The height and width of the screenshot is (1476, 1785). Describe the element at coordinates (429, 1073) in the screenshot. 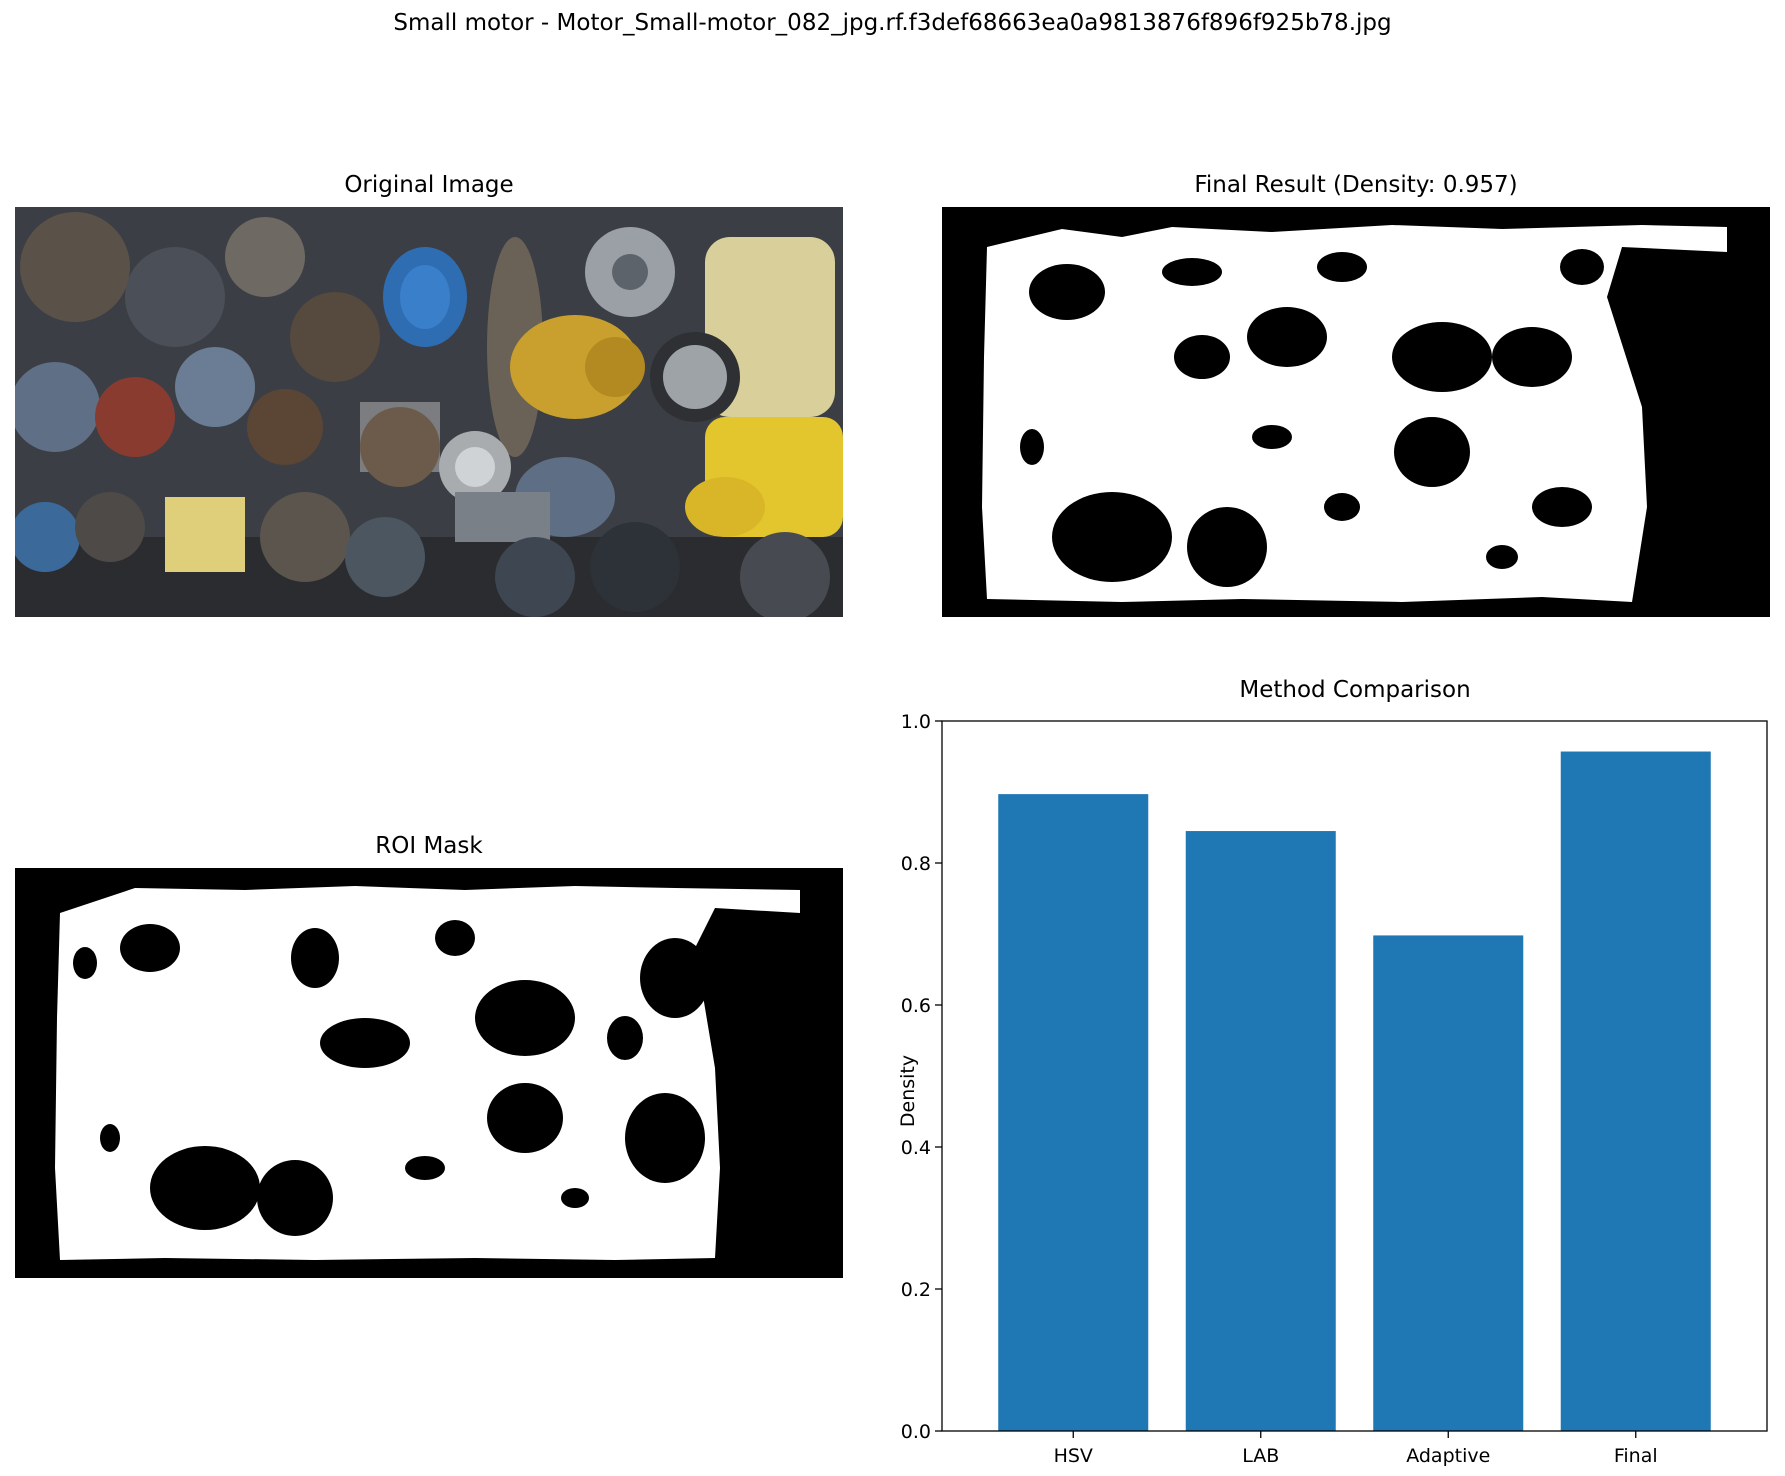

I see `roi-mask` at that location.